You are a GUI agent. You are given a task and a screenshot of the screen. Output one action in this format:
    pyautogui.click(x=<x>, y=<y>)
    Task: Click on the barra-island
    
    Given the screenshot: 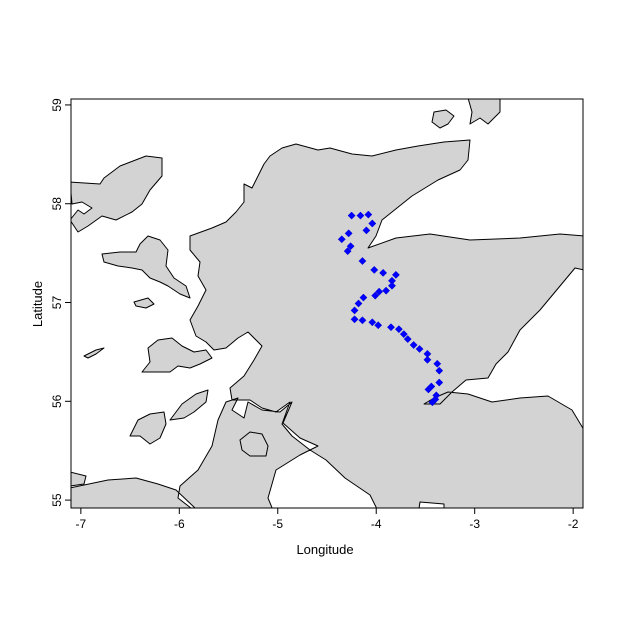 What is the action you would take?
    pyautogui.click(x=94, y=353)
    